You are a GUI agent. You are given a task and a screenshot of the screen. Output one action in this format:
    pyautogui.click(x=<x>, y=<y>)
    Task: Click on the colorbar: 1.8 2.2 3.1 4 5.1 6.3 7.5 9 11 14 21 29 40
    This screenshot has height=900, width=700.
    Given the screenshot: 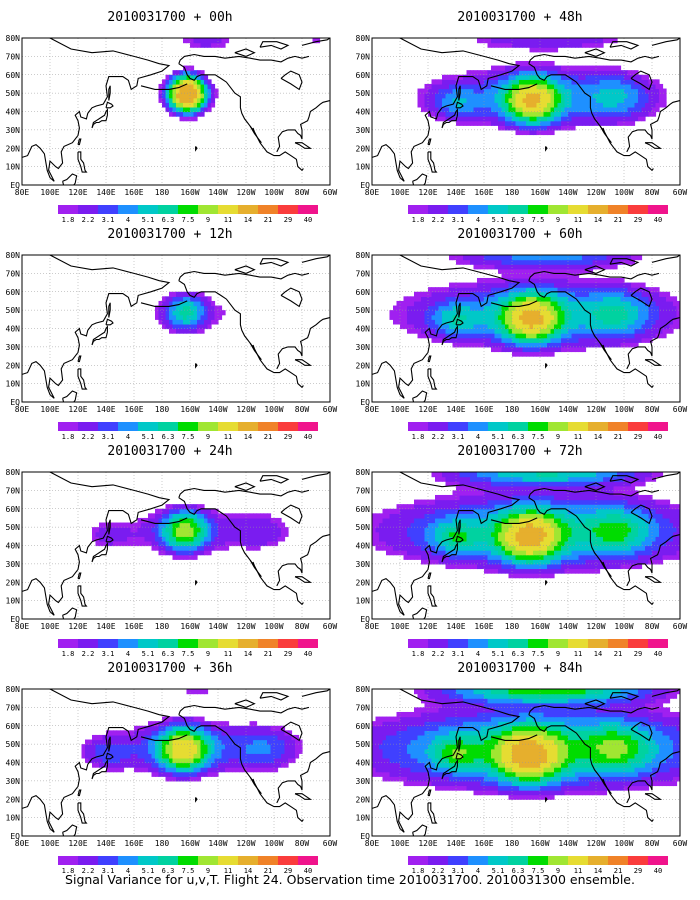 What is the action you would take?
    pyautogui.click(x=170, y=216)
    